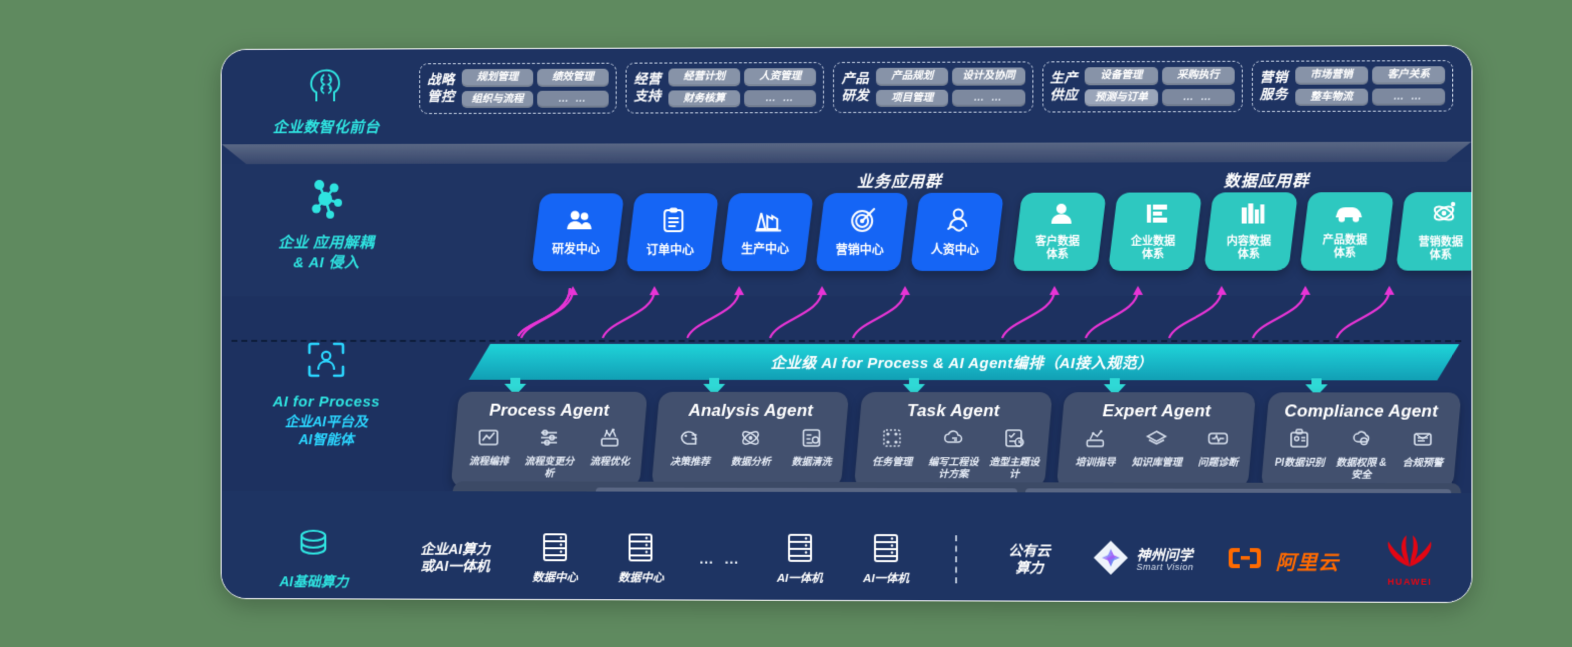  Describe the element at coordinates (672, 232) in the screenshot. I see `card-order-center: 订单中心` at that location.